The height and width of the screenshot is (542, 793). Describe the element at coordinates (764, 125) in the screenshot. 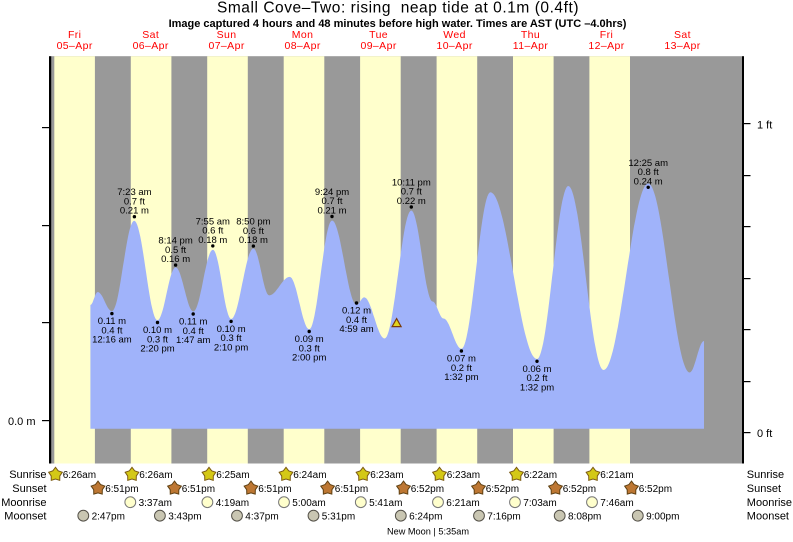

I see `svg-text: 1 ft` at that location.